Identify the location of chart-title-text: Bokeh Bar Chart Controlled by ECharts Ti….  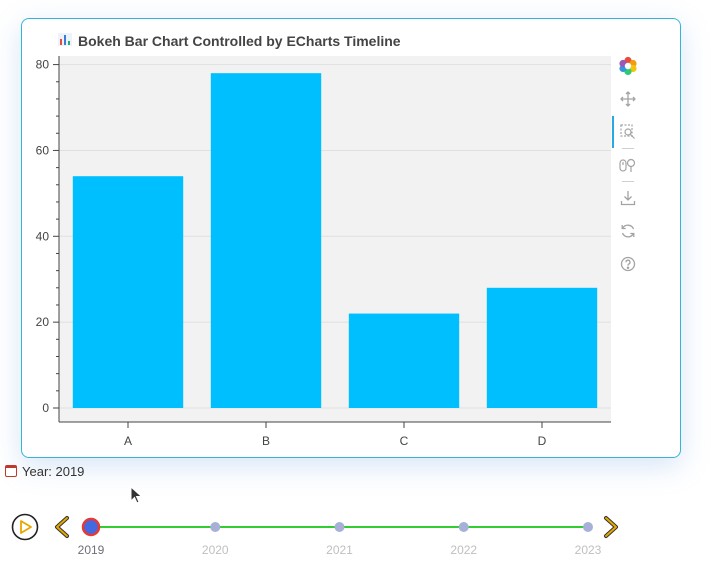
(239, 41).